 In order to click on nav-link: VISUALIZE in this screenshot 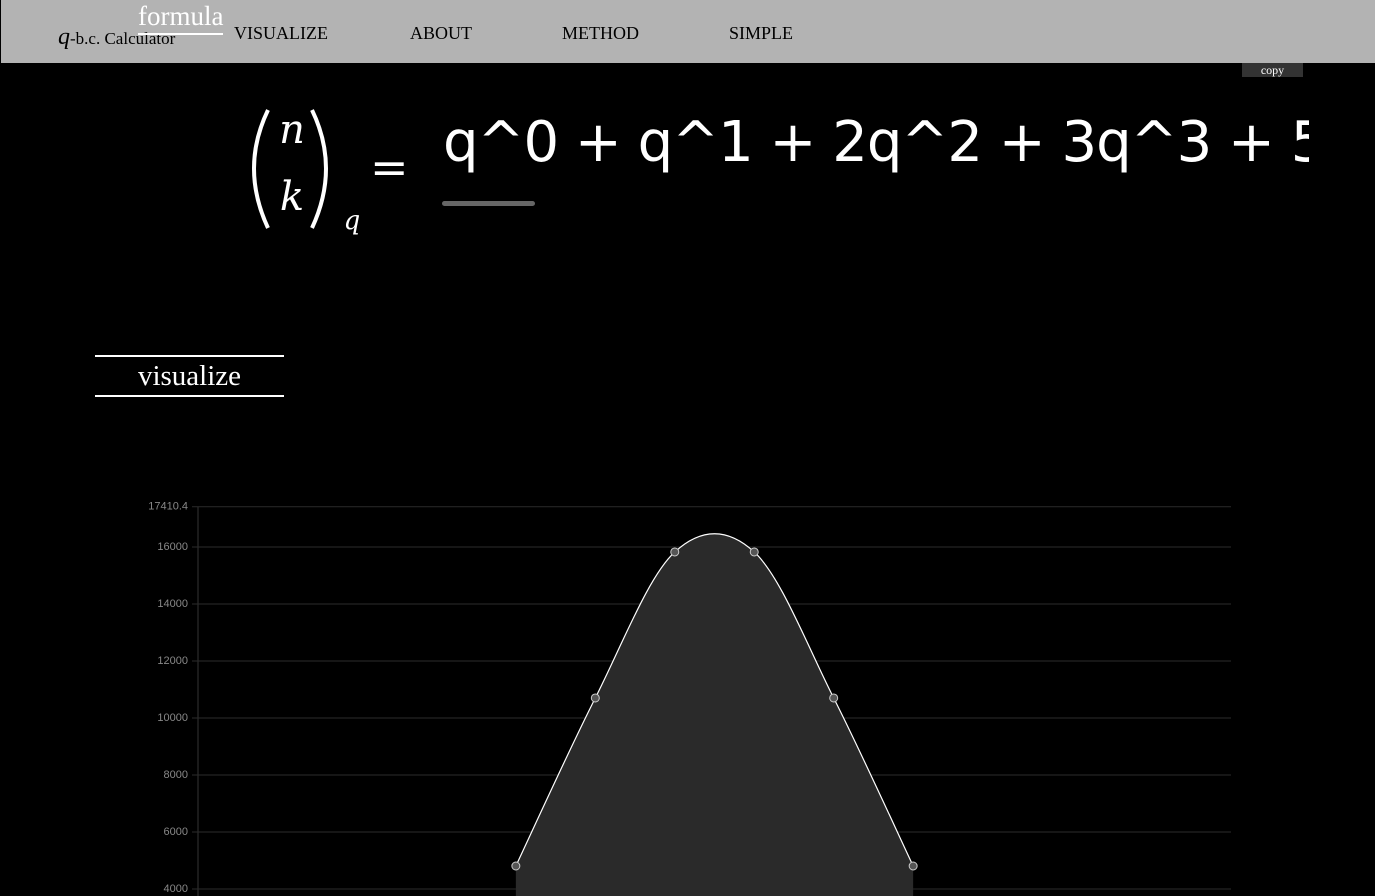, I will do `click(281, 33)`.